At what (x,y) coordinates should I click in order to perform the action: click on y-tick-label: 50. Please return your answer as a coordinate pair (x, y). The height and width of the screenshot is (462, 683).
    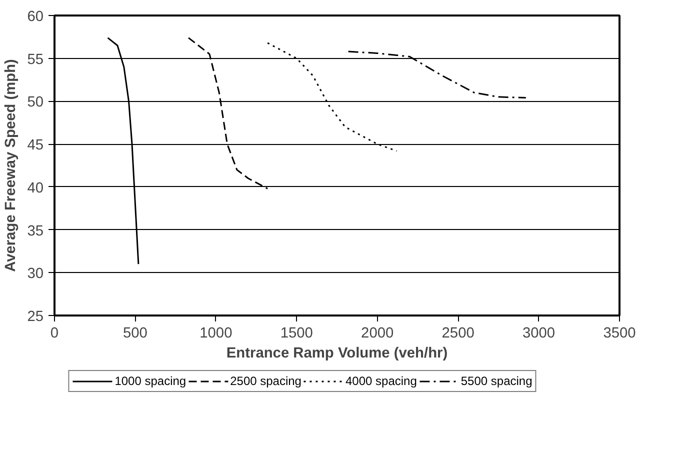
    Looking at the image, I should click on (35, 102).